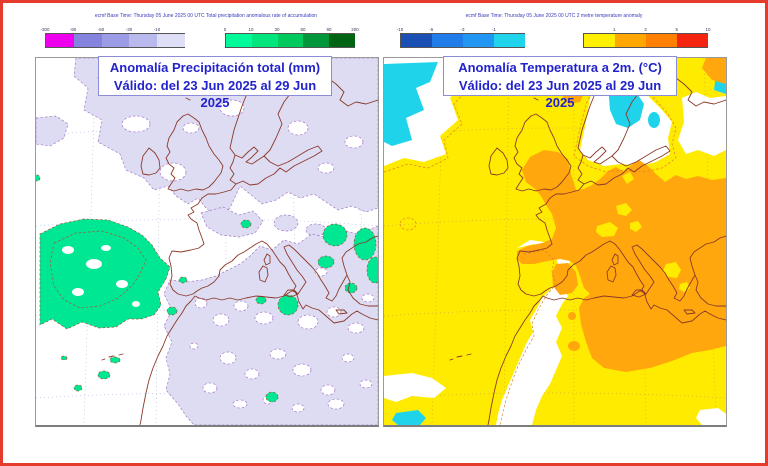 The height and width of the screenshot is (466, 768). I want to click on colorbar-tick-label: -300, so click(45, 29).